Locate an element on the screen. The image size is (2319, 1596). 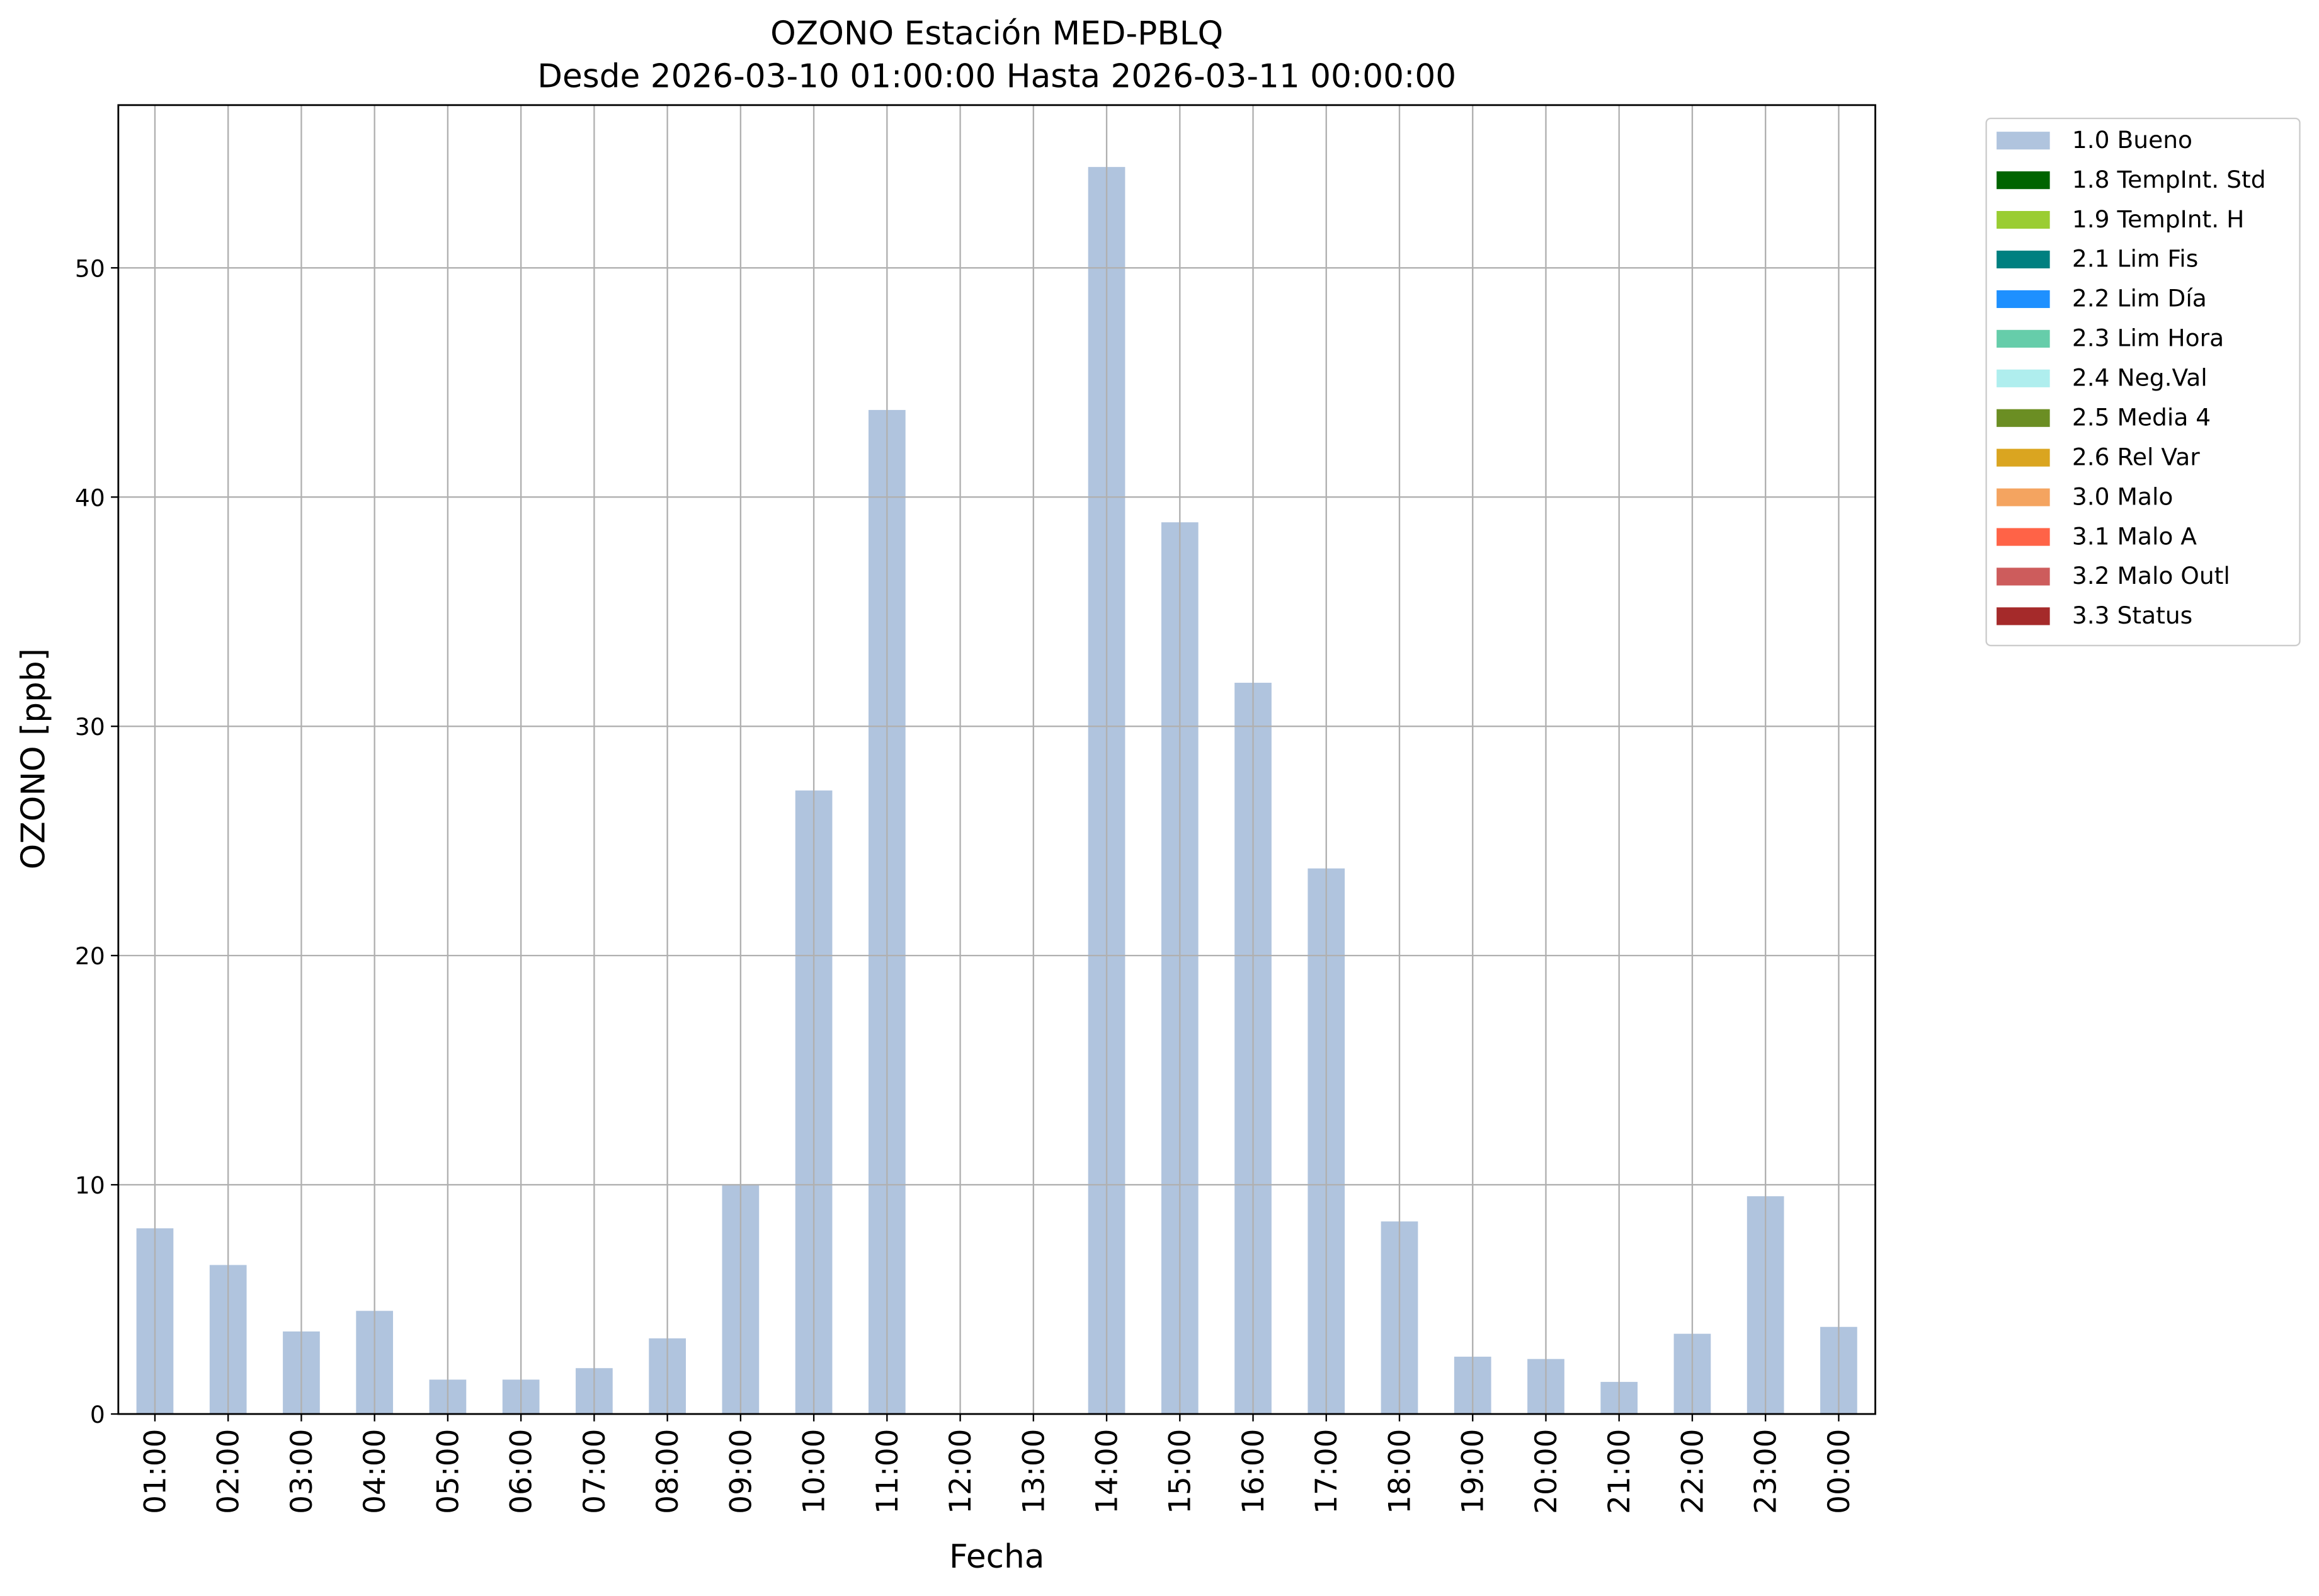
y-tick-label: 30 is located at coordinates (90, 727).